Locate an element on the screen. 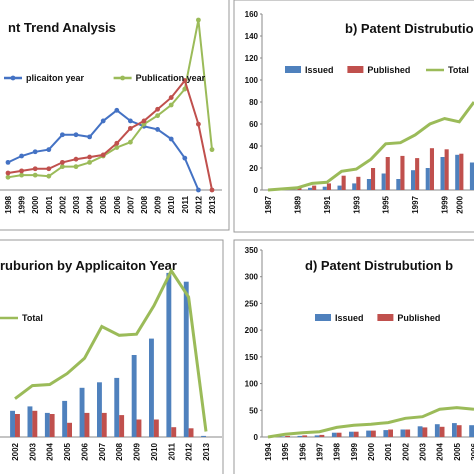  panel-d-legend-label: Published is located at coordinates (418, 318).